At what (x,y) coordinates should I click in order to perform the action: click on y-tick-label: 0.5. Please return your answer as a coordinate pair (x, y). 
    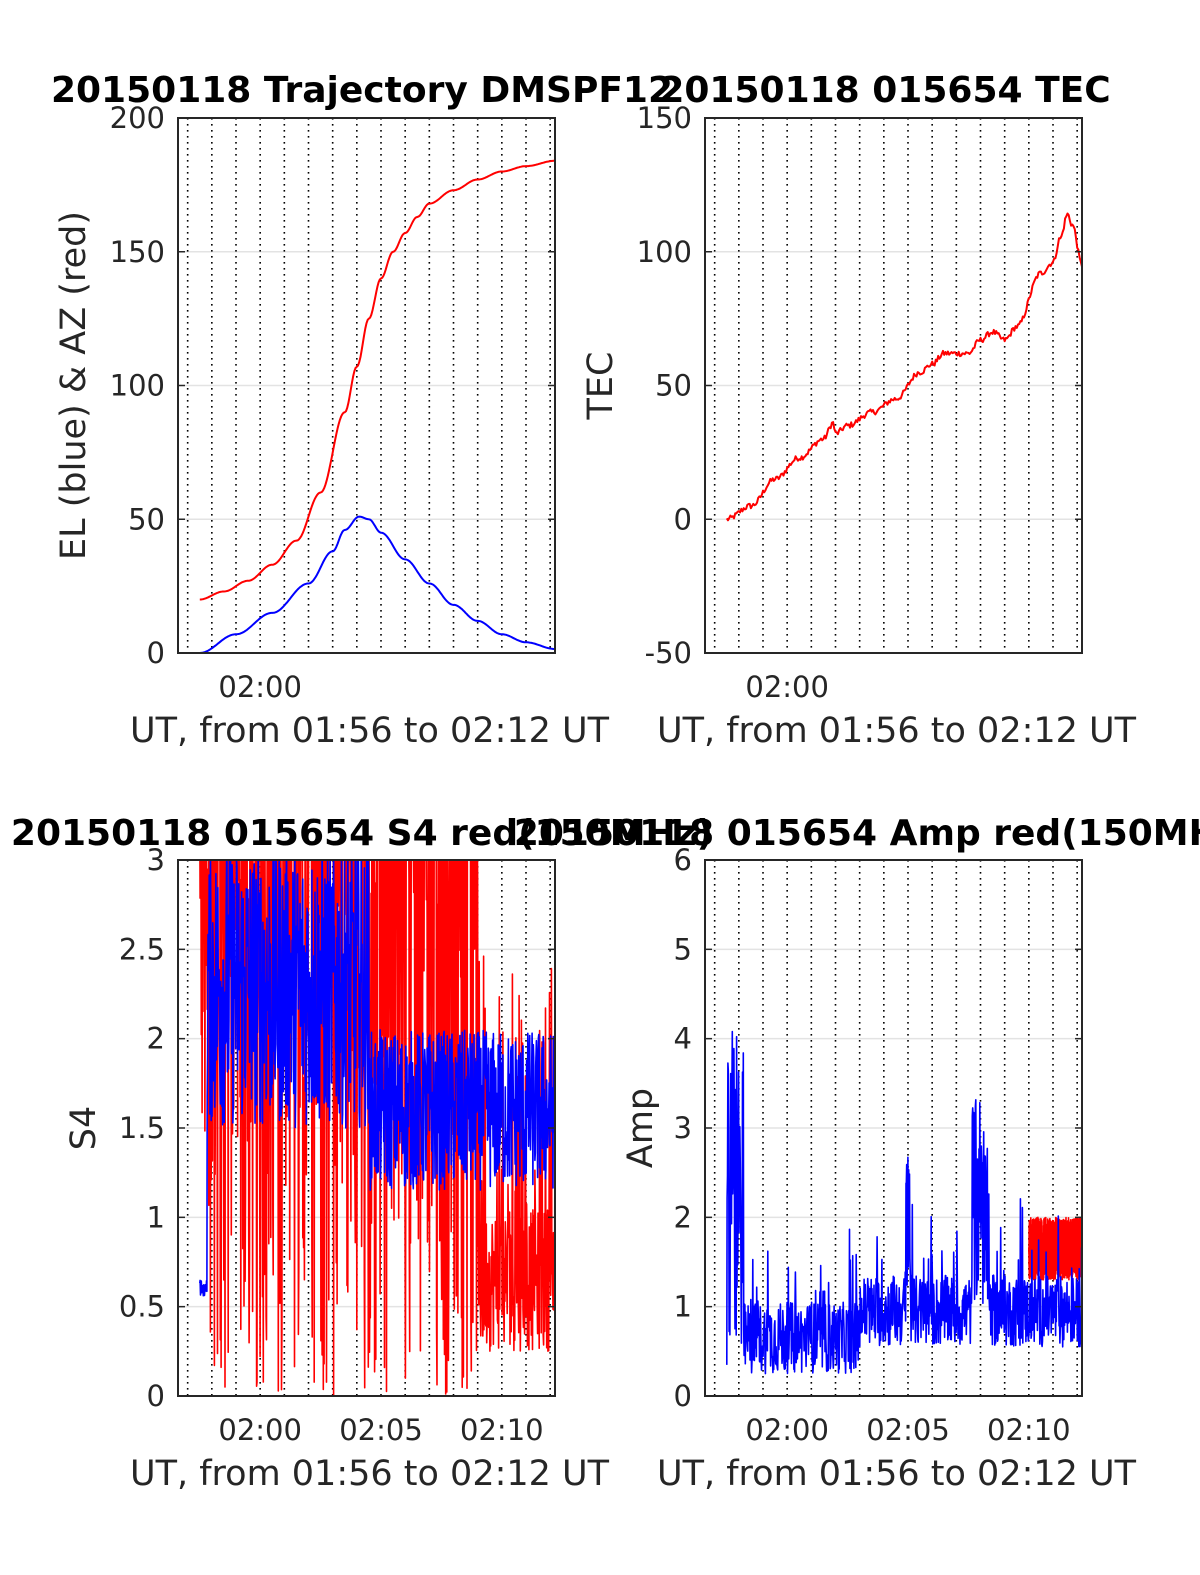
    Looking at the image, I should click on (142, 1307).